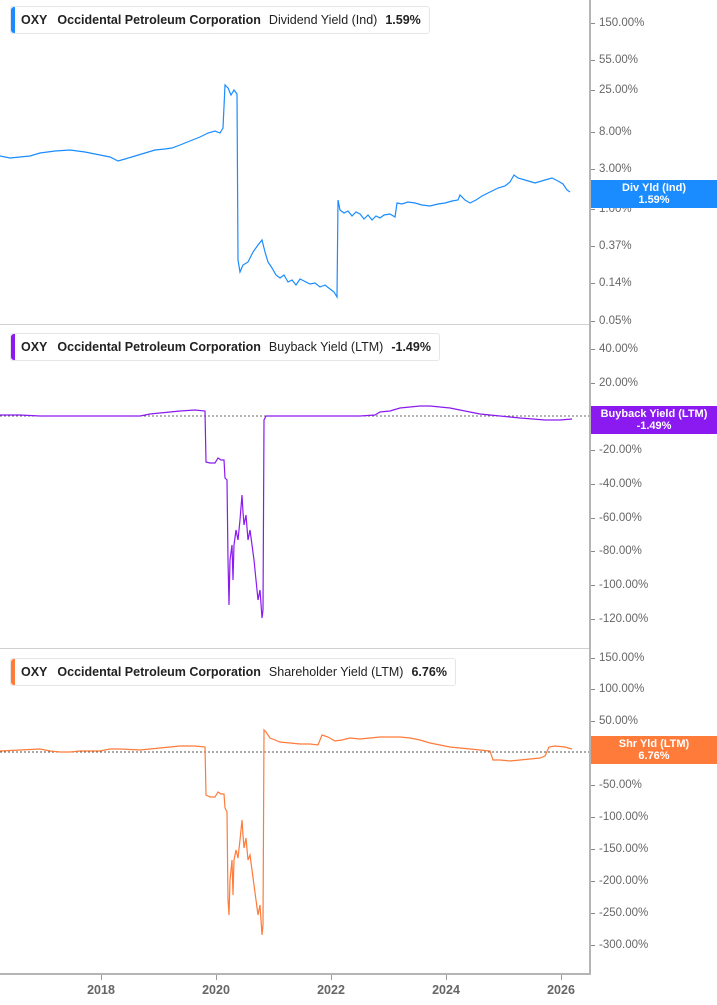 The height and width of the screenshot is (1005, 717). I want to click on tag-value: 1.59%, so click(654, 200).